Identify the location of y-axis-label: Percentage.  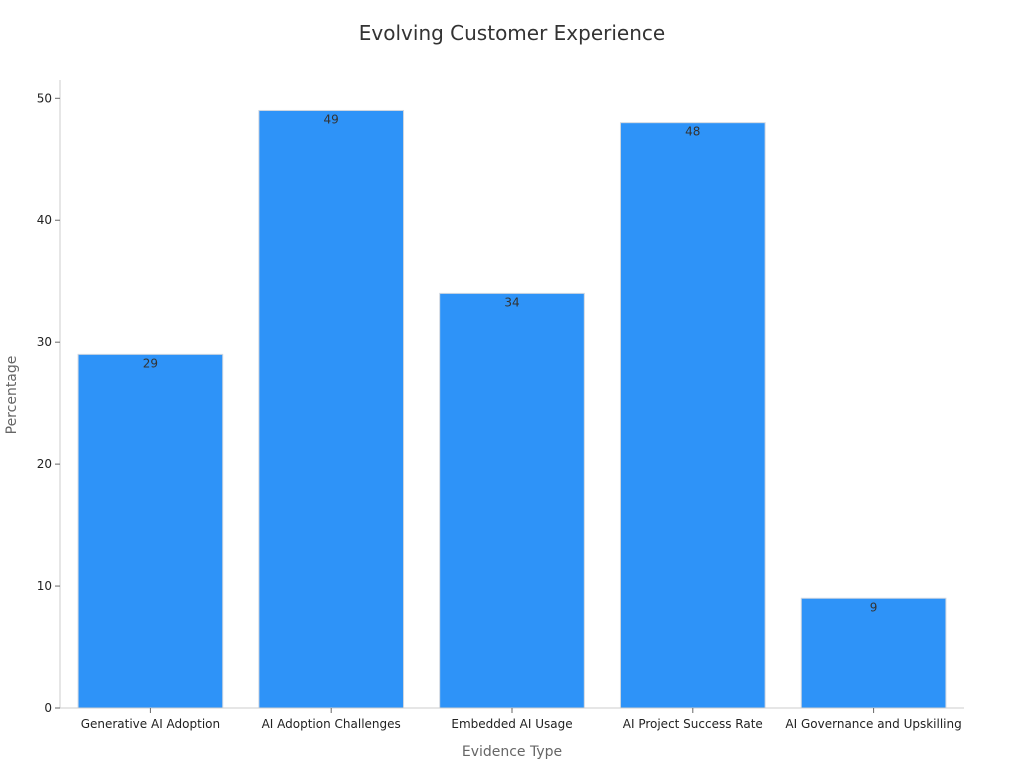
(12, 395).